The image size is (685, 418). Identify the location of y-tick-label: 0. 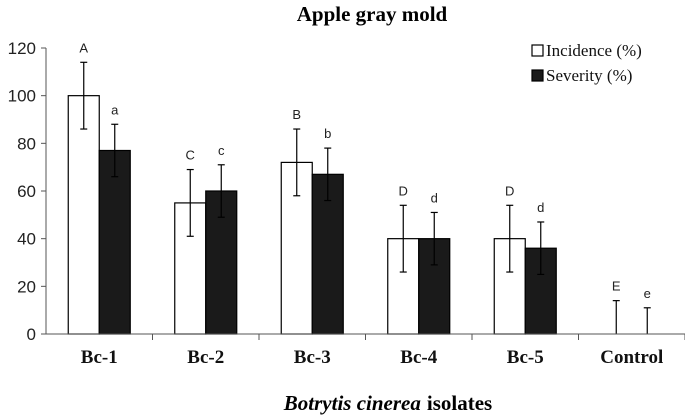
(31, 334).